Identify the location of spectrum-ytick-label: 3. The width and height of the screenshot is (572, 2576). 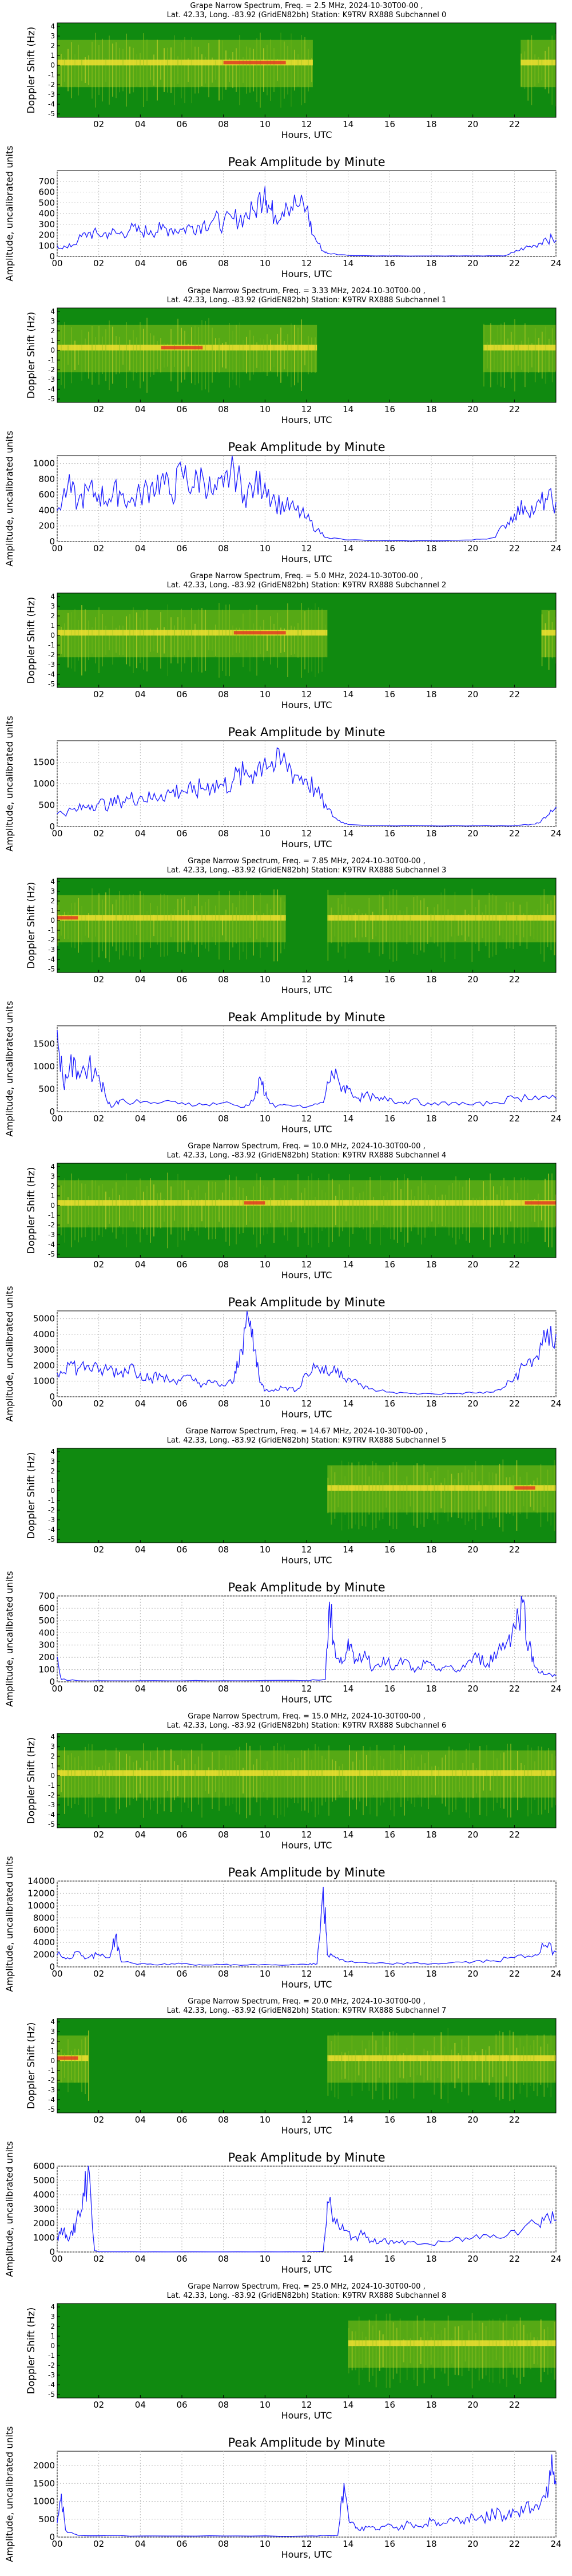
(52, 1176).